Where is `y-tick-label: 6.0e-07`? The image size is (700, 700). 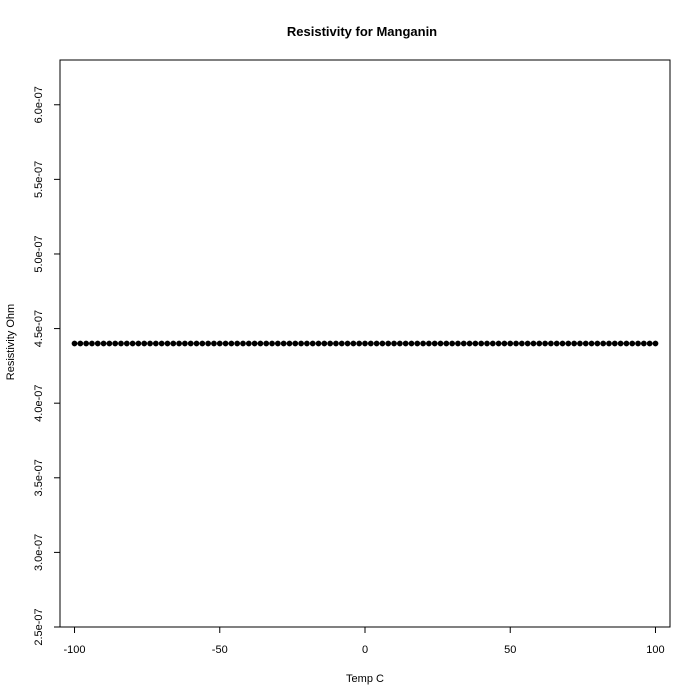
y-tick-label: 6.0e-07 is located at coordinates (39, 104).